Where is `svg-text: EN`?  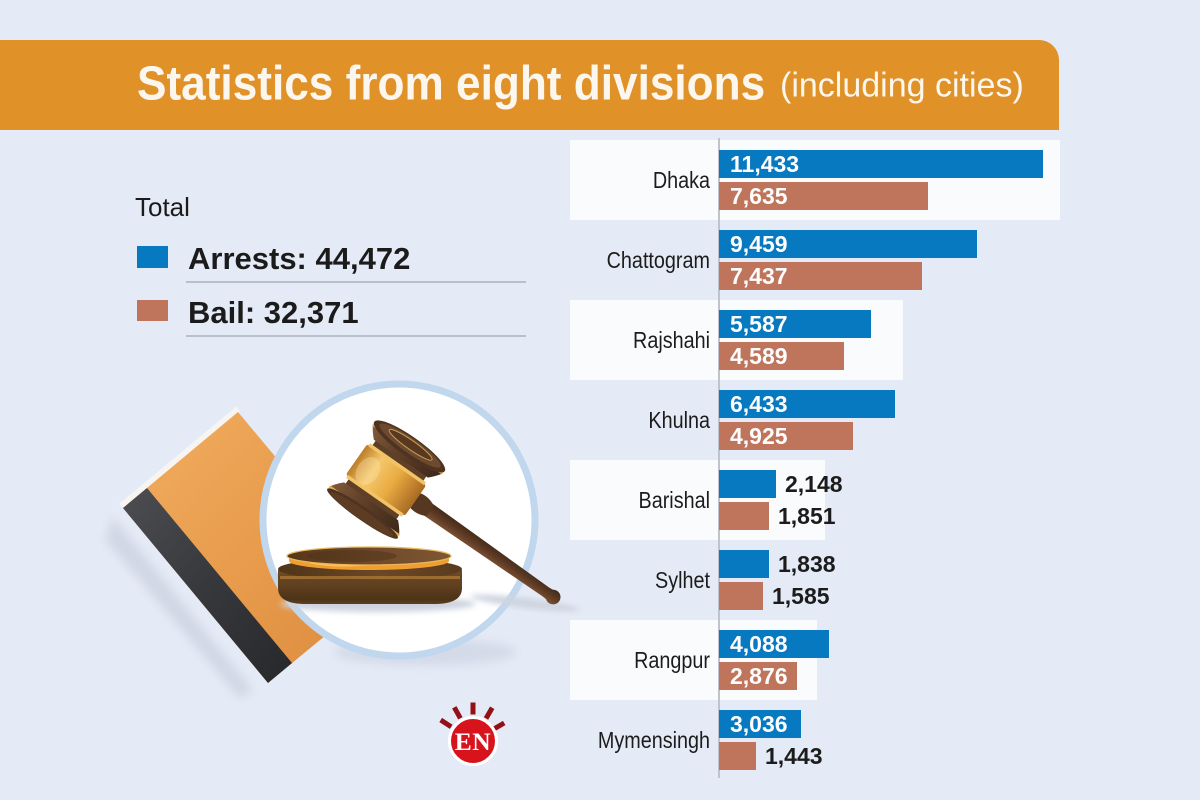
svg-text: EN is located at coordinates (473, 741).